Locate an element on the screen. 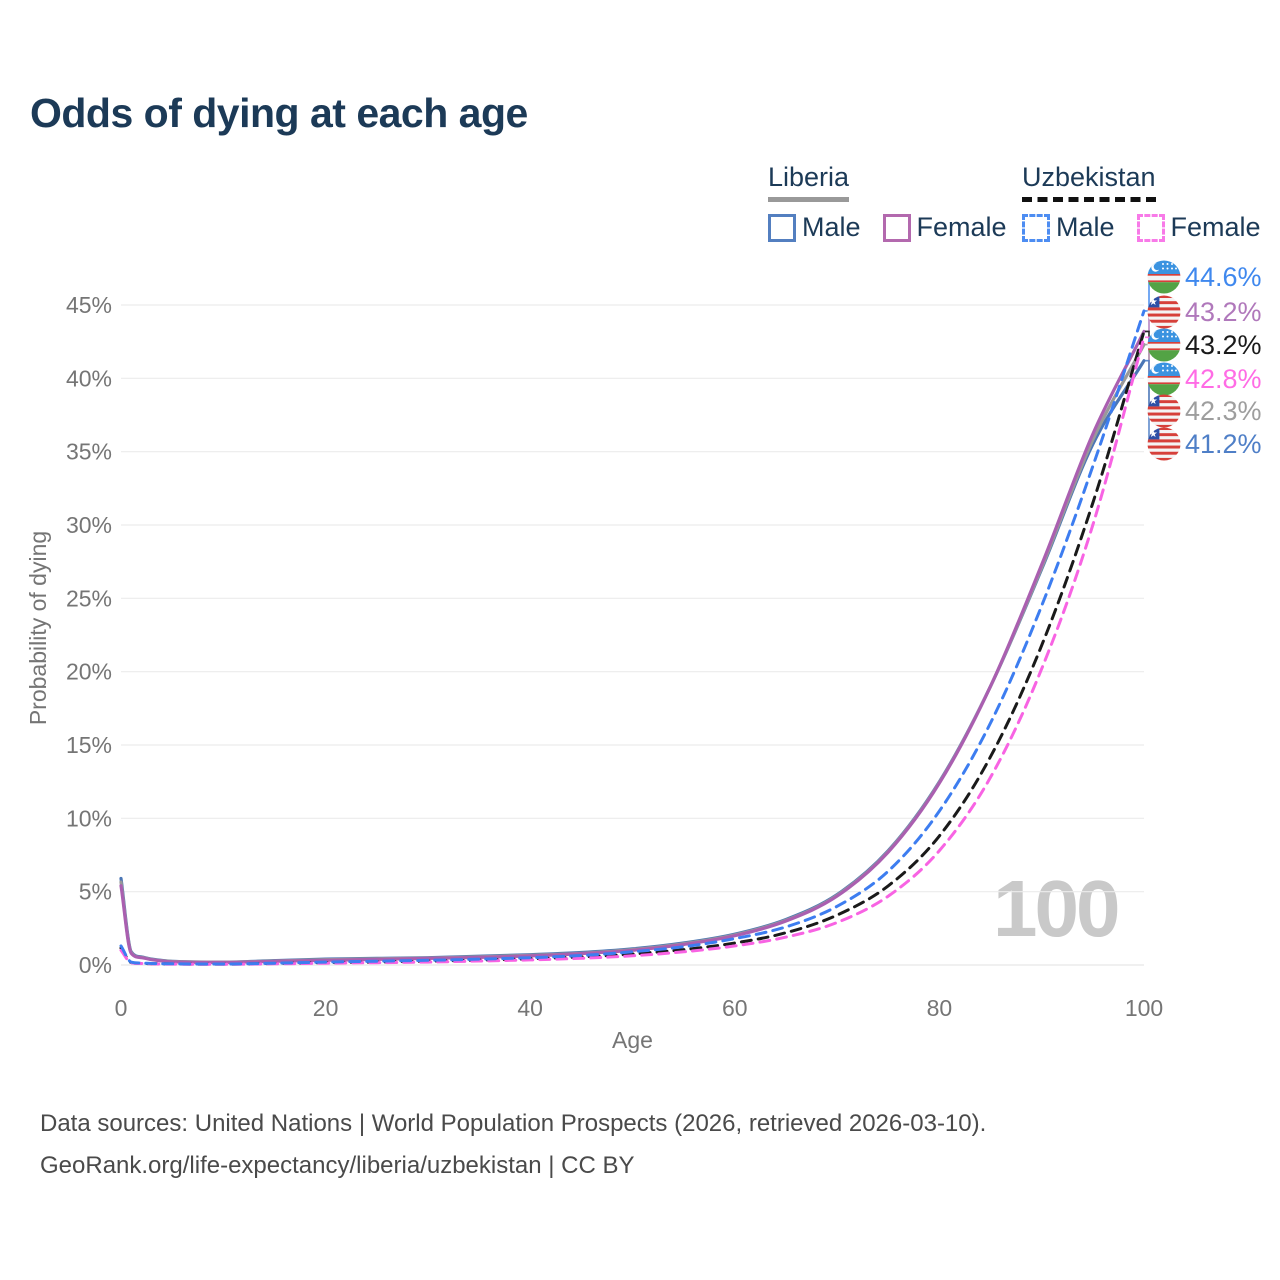 This screenshot has width=1280, height=1280. end-value-text: 42.3% is located at coordinates (1223, 410).